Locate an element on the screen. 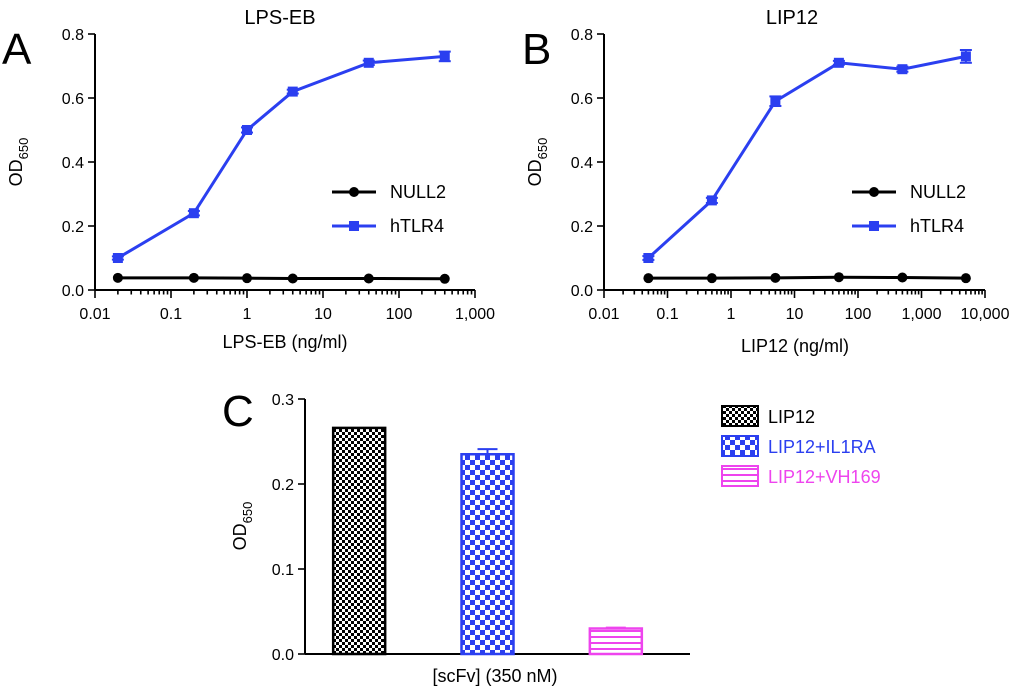 The width and height of the screenshot is (1017, 693). panel-letter-a: A is located at coordinates (17, 49).